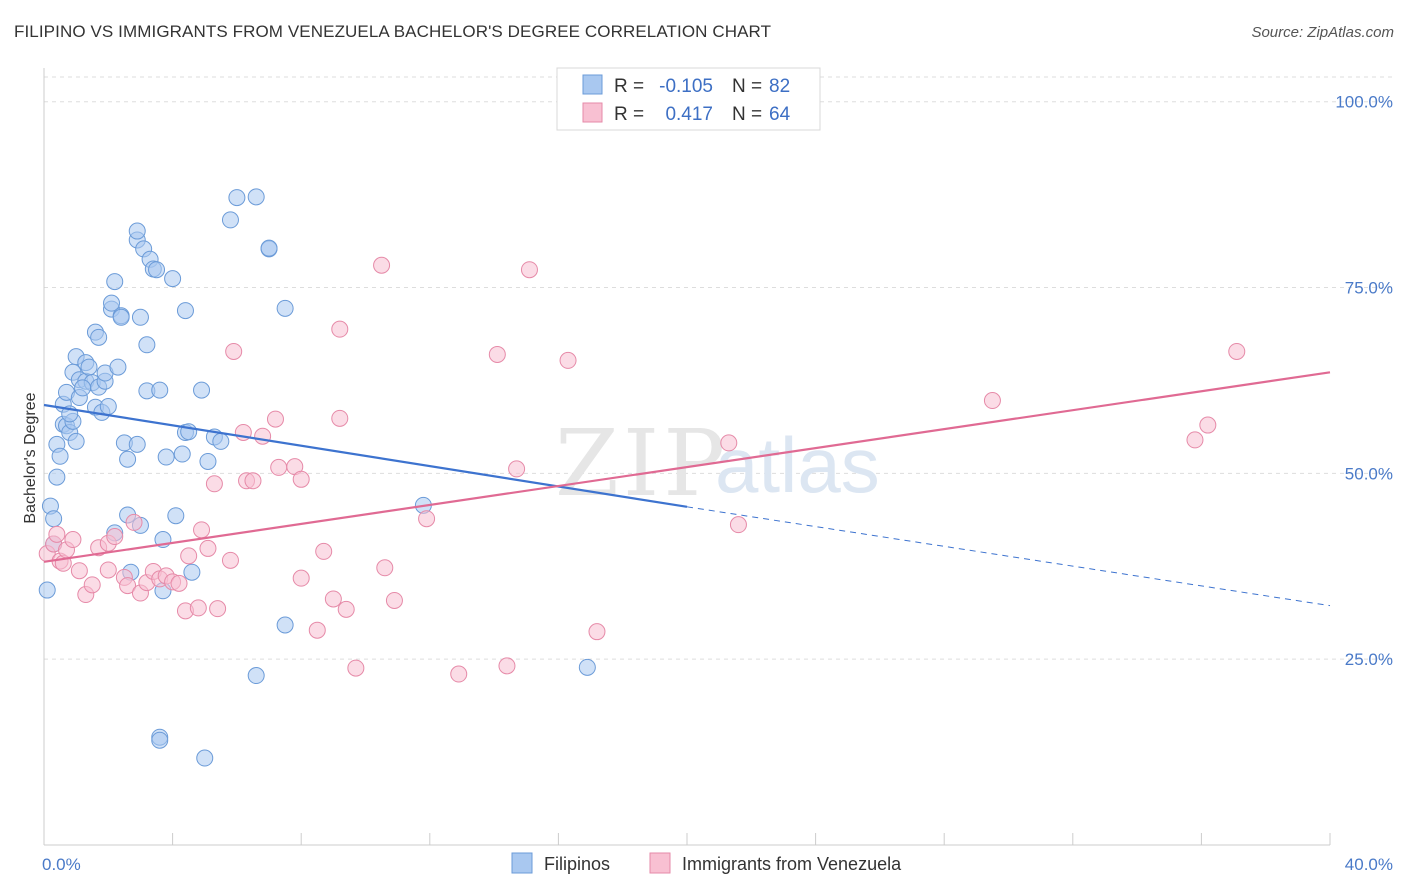 The image size is (1406, 892). What do you see at coordinates (686, 86) in the screenshot?
I see `legend-r-value: -0.105` at bounding box center [686, 86].